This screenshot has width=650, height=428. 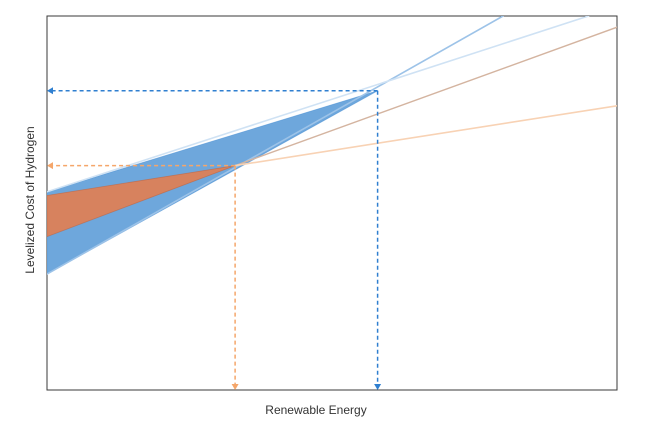 I want to click on orange-horizontal-ref-arrowhead, so click(x=50, y=166).